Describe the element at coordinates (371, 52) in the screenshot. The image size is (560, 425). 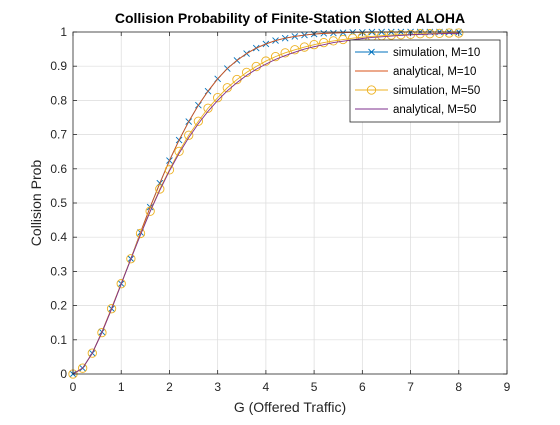
I see `legend-x-marker` at that location.